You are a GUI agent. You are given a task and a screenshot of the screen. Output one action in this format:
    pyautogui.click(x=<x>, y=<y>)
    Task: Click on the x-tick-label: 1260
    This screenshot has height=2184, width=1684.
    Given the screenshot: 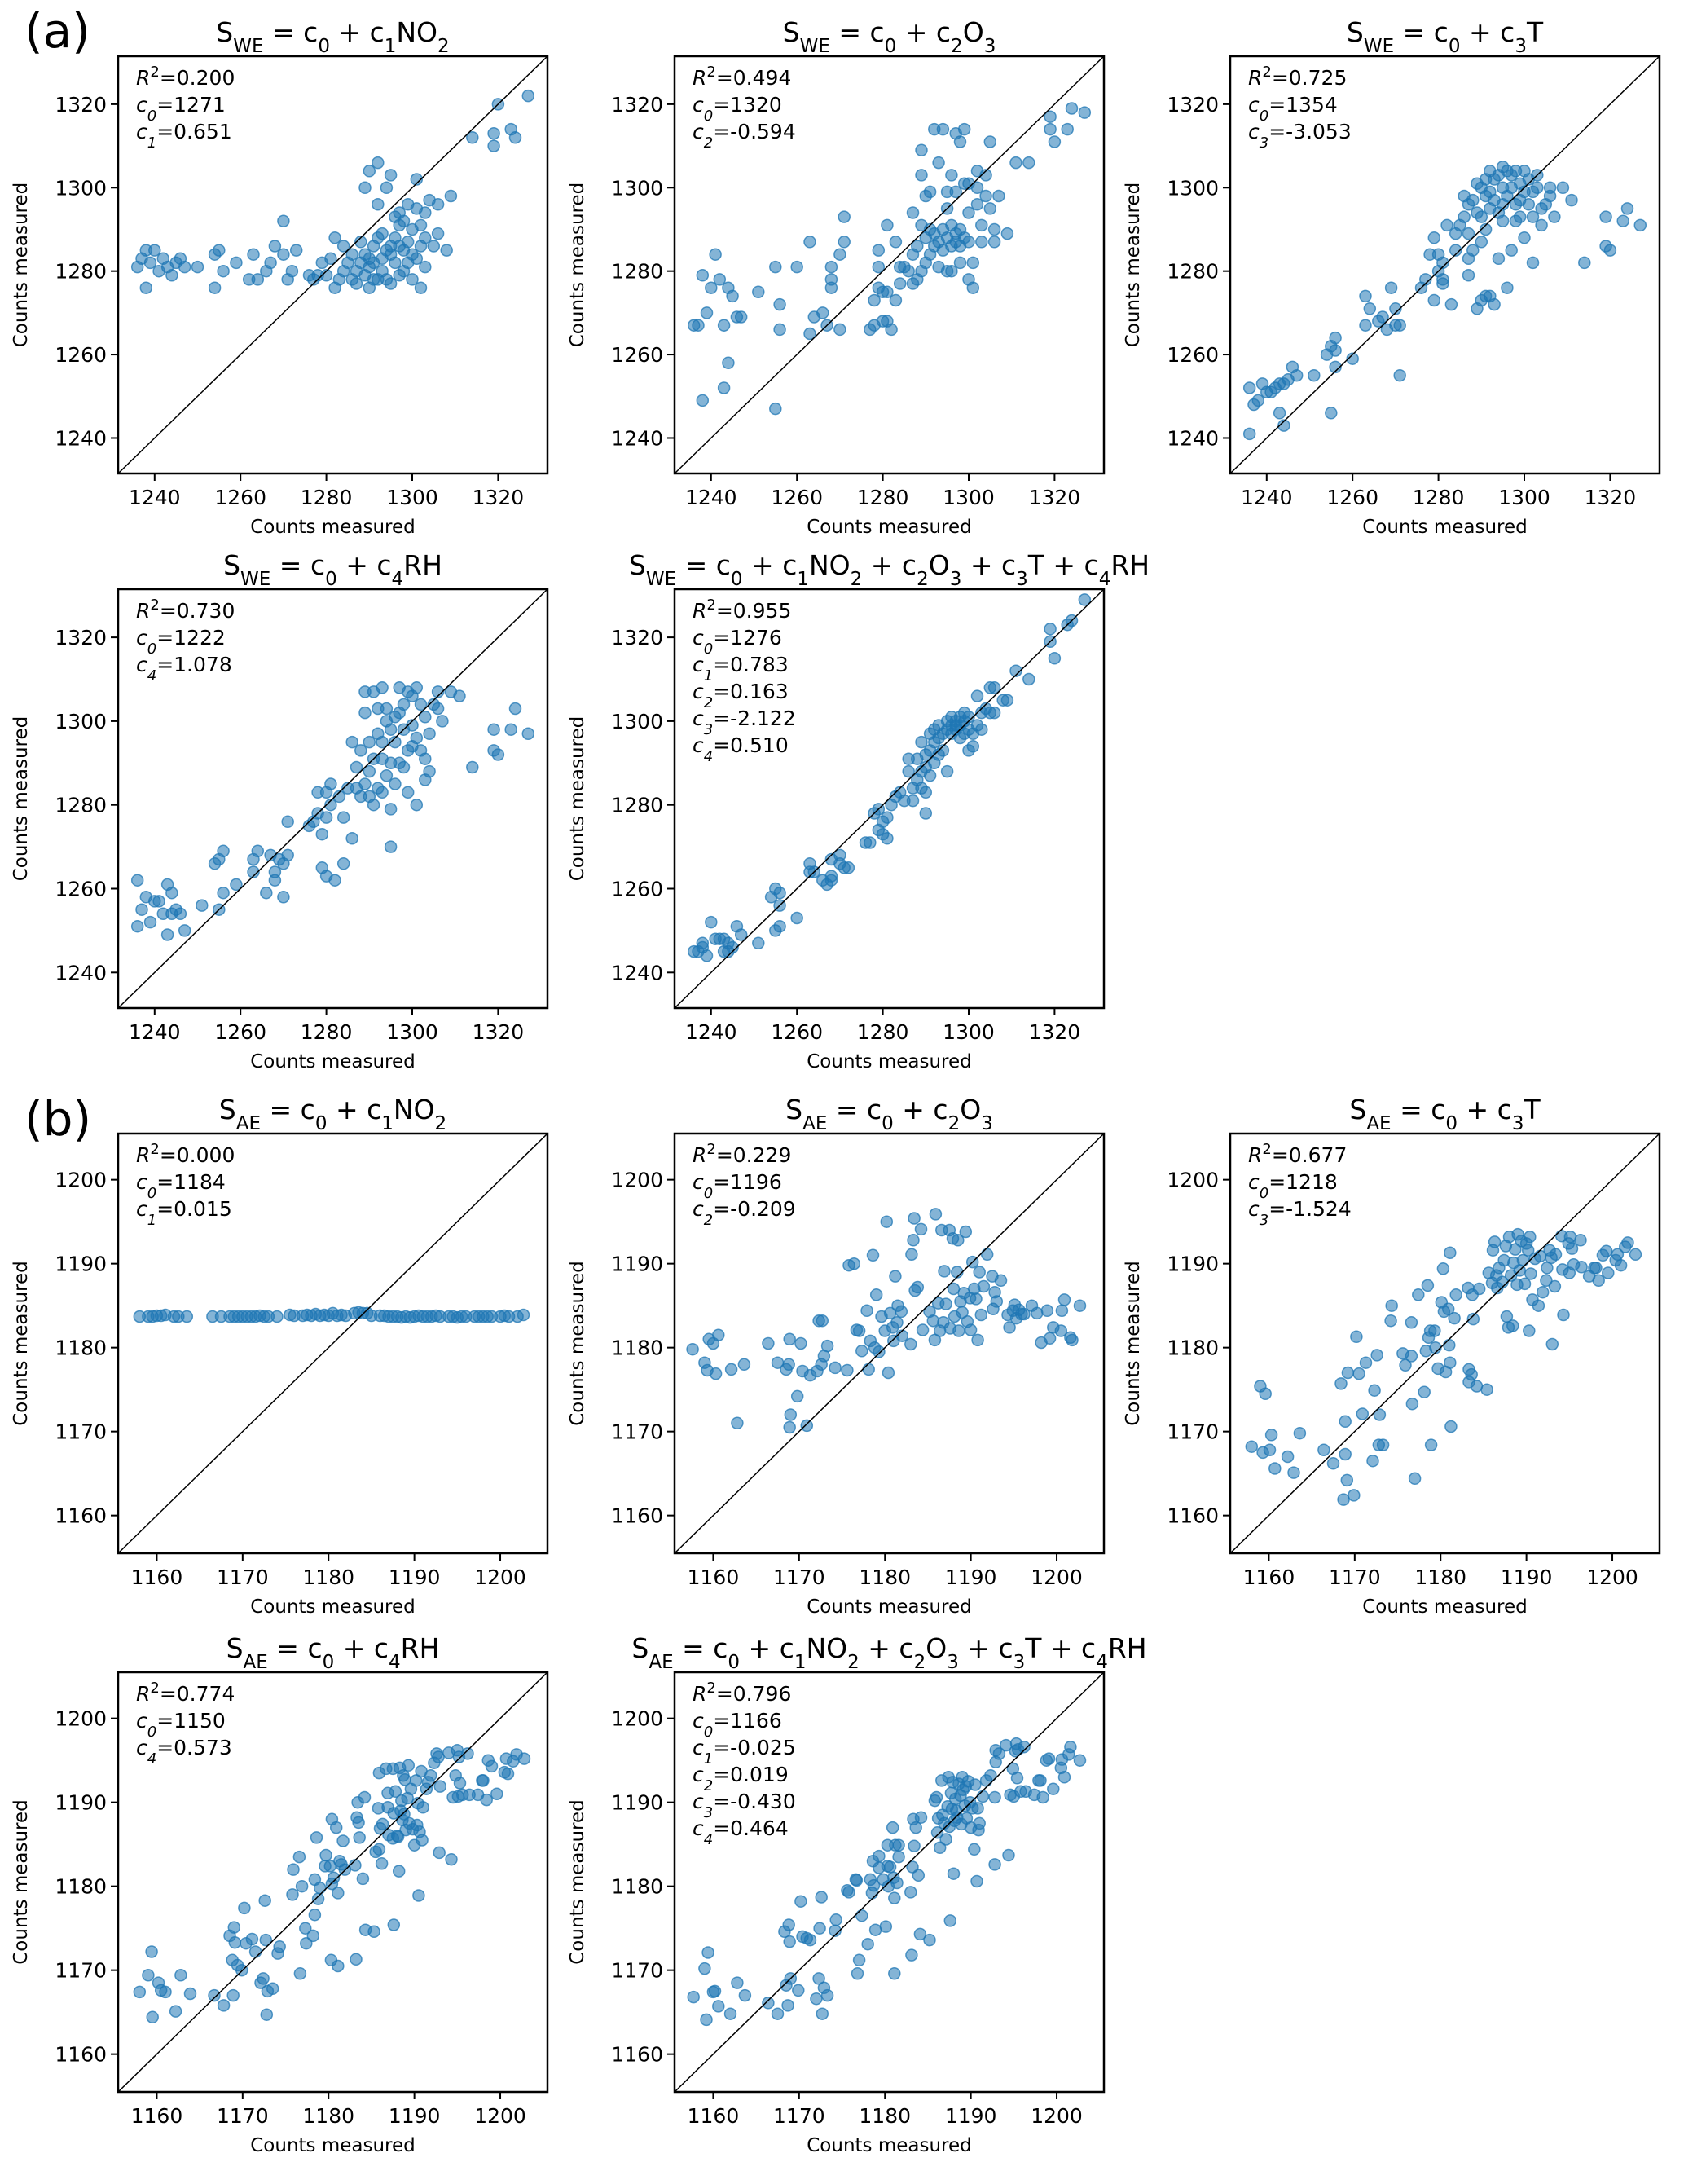 What is the action you would take?
    pyautogui.click(x=1352, y=497)
    